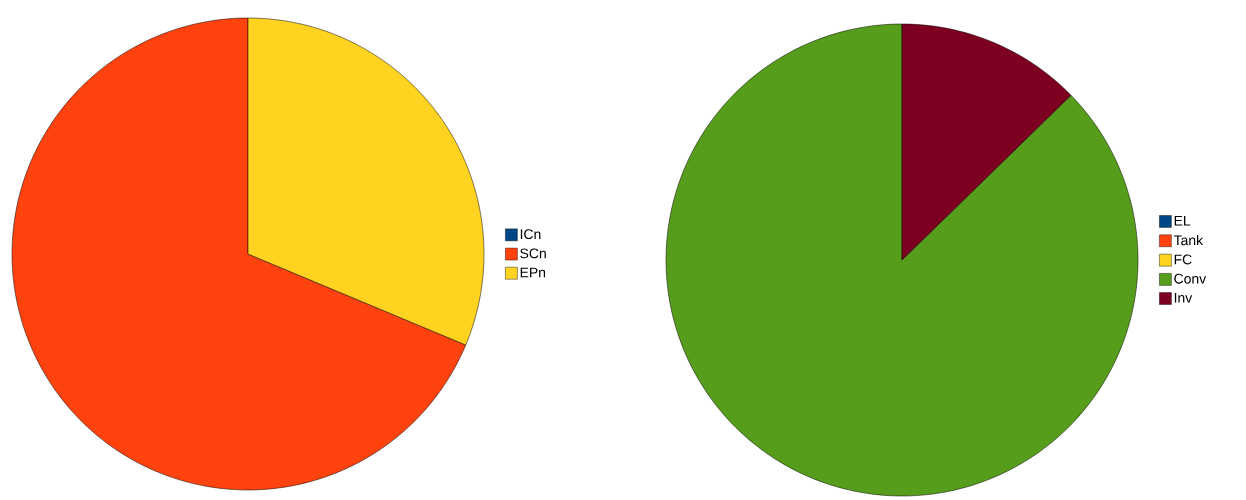  I want to click on legend-label: FC, so click(1183, 259).